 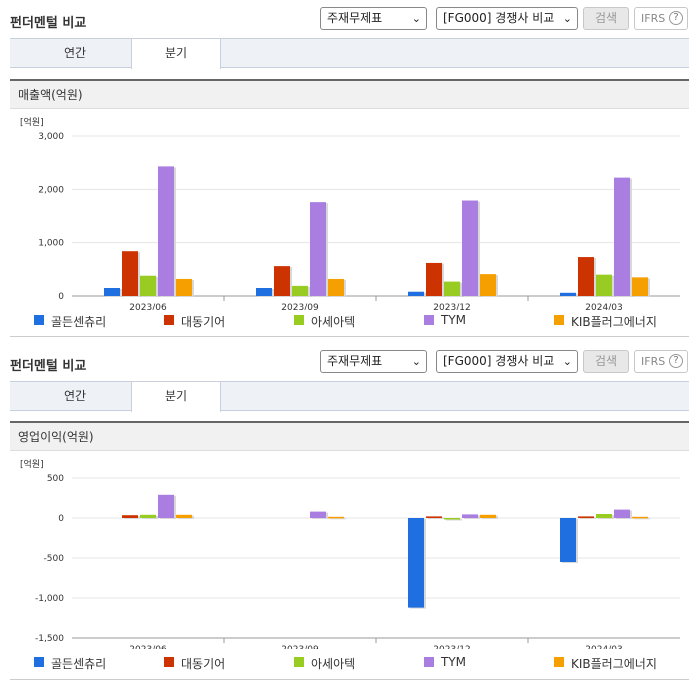 I want to click on legend-label: TYM, so click(x=454, y=662).